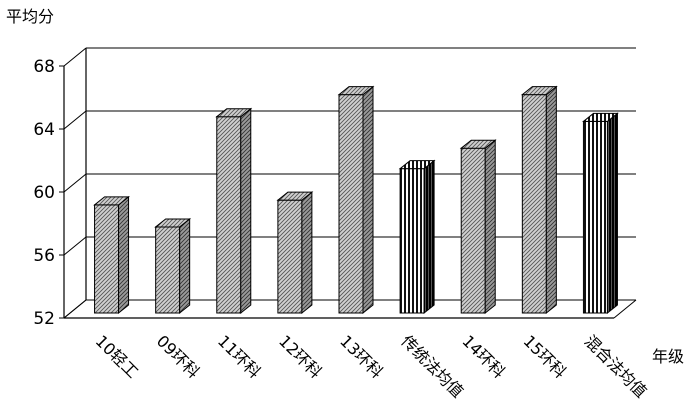  What do you see at coordinates (44, 130) in the screenshot?
I see `y-tick-label: 64` at bounding box center [44, 130].